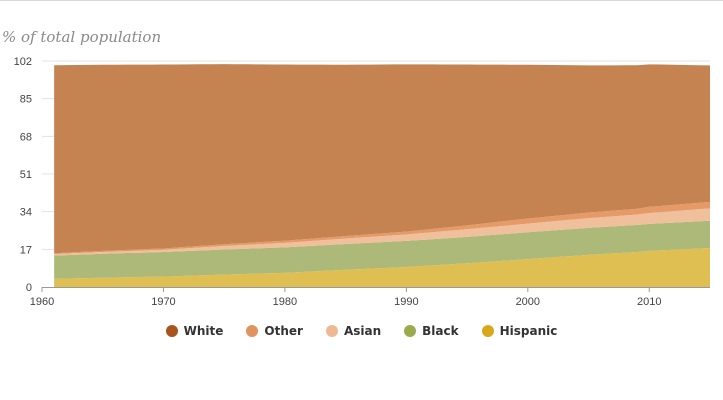 The height and width of the screenshot is (400, 723). What do you see at coordinates (203, 331) in the screenshot?
I see `legend-label: White` at bounding box center [203, 331].